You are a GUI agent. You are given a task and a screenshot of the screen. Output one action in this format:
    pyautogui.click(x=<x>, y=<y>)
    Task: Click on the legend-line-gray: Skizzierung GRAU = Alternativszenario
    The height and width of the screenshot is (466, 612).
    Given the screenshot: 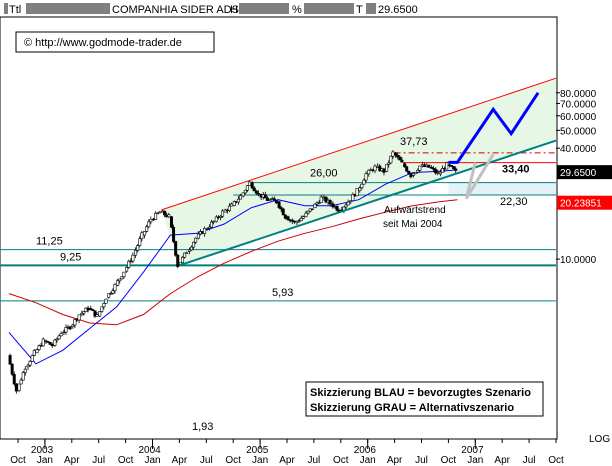 What is the action you would take?
    pyautogui.click(x=412, y=408)
    